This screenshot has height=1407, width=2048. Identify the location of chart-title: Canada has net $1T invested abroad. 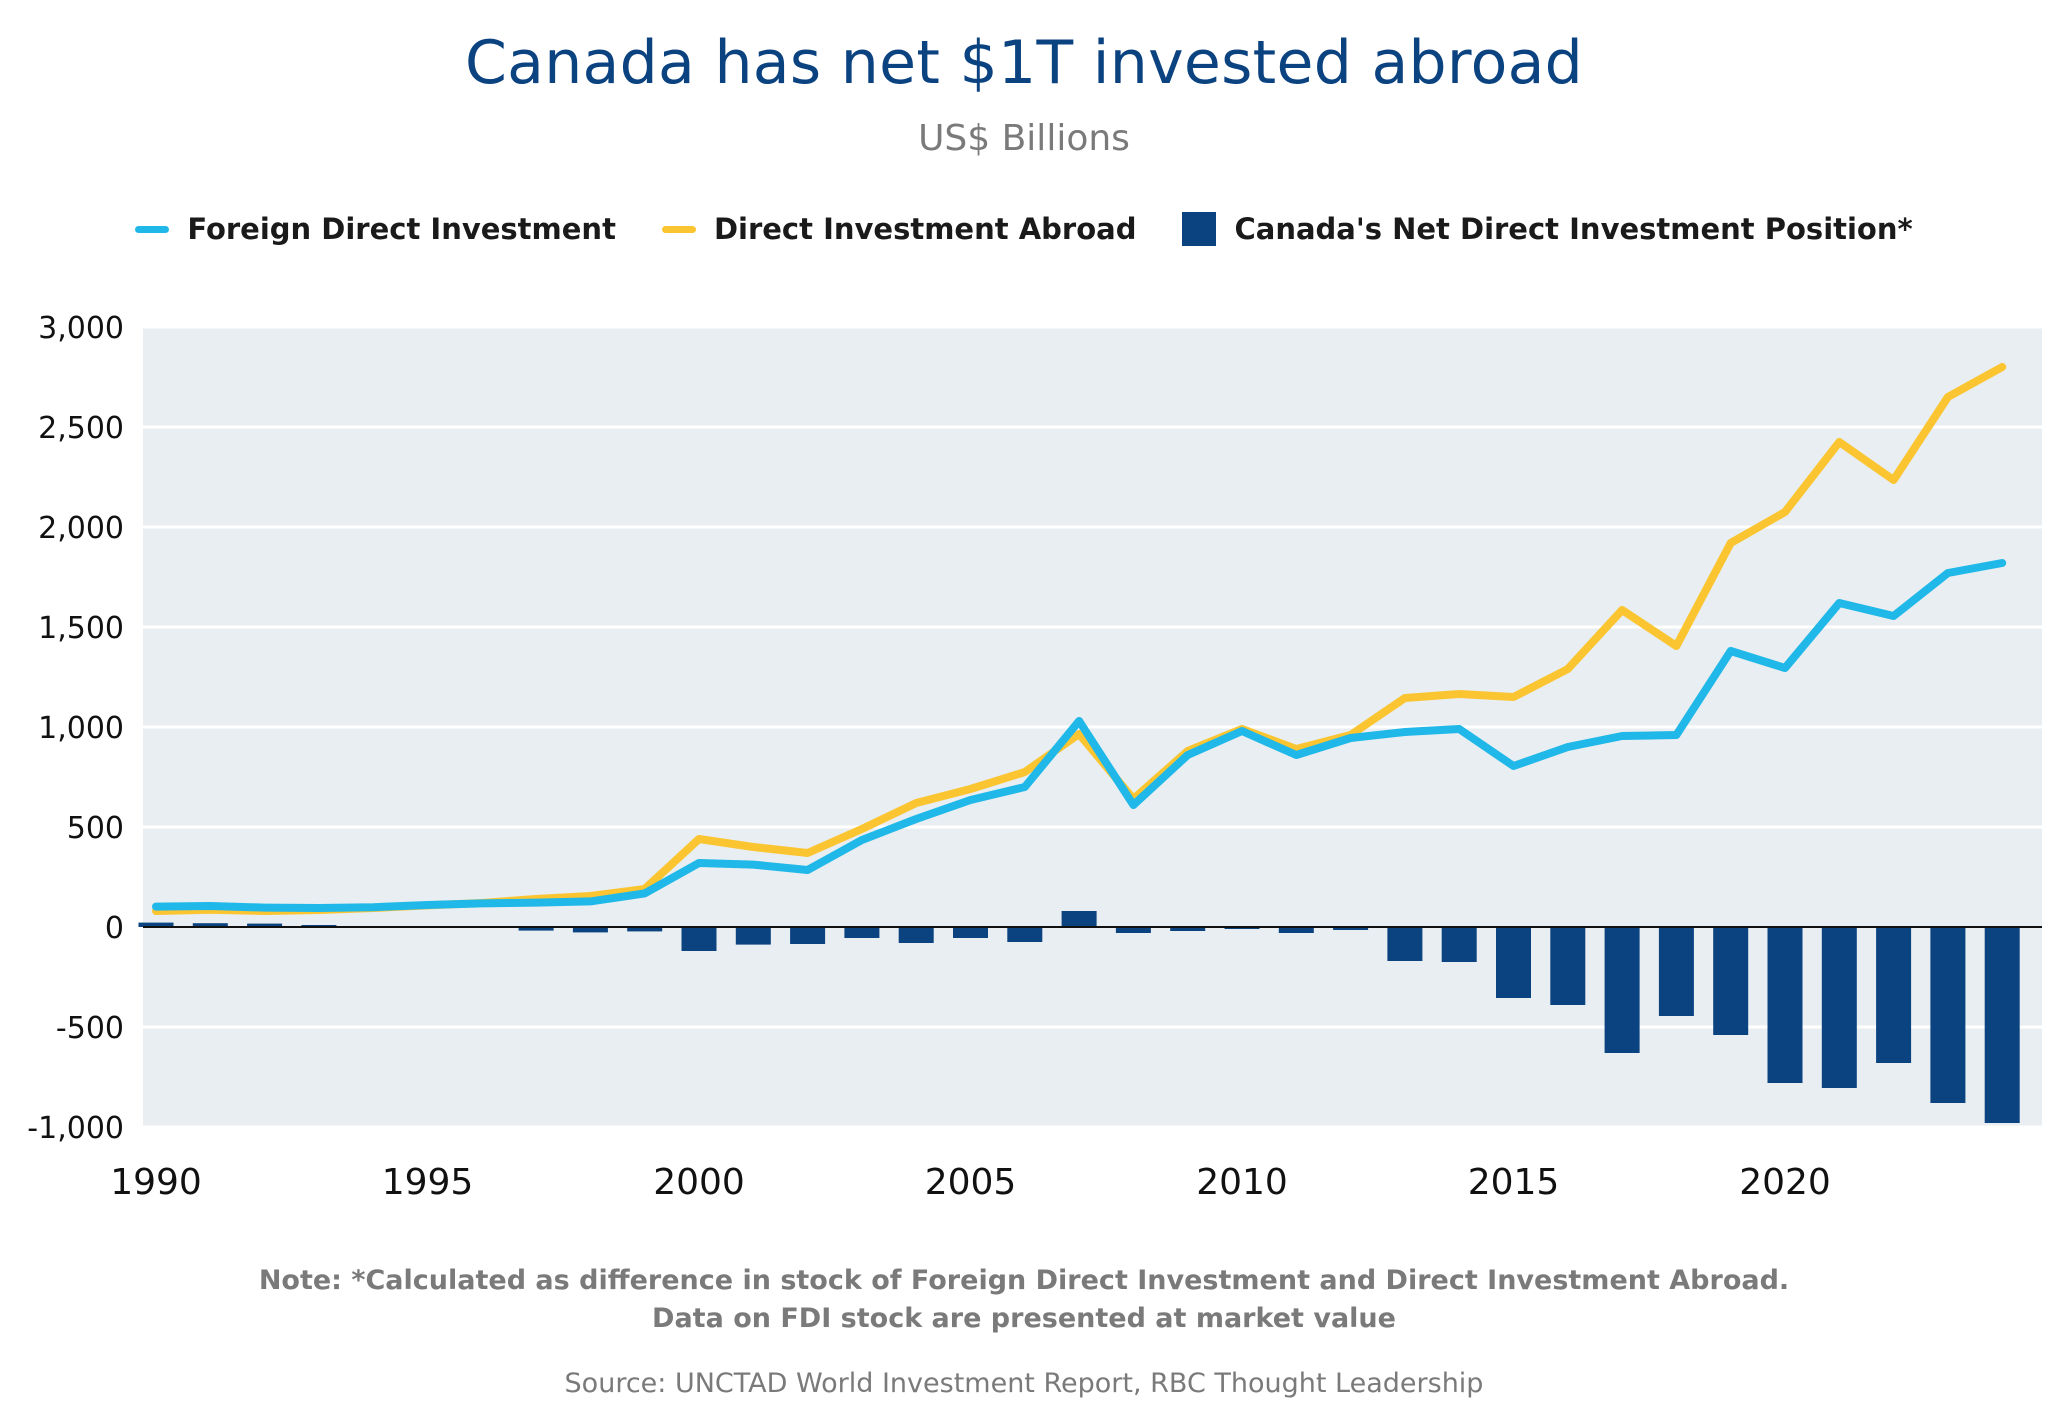
(1024, 63).